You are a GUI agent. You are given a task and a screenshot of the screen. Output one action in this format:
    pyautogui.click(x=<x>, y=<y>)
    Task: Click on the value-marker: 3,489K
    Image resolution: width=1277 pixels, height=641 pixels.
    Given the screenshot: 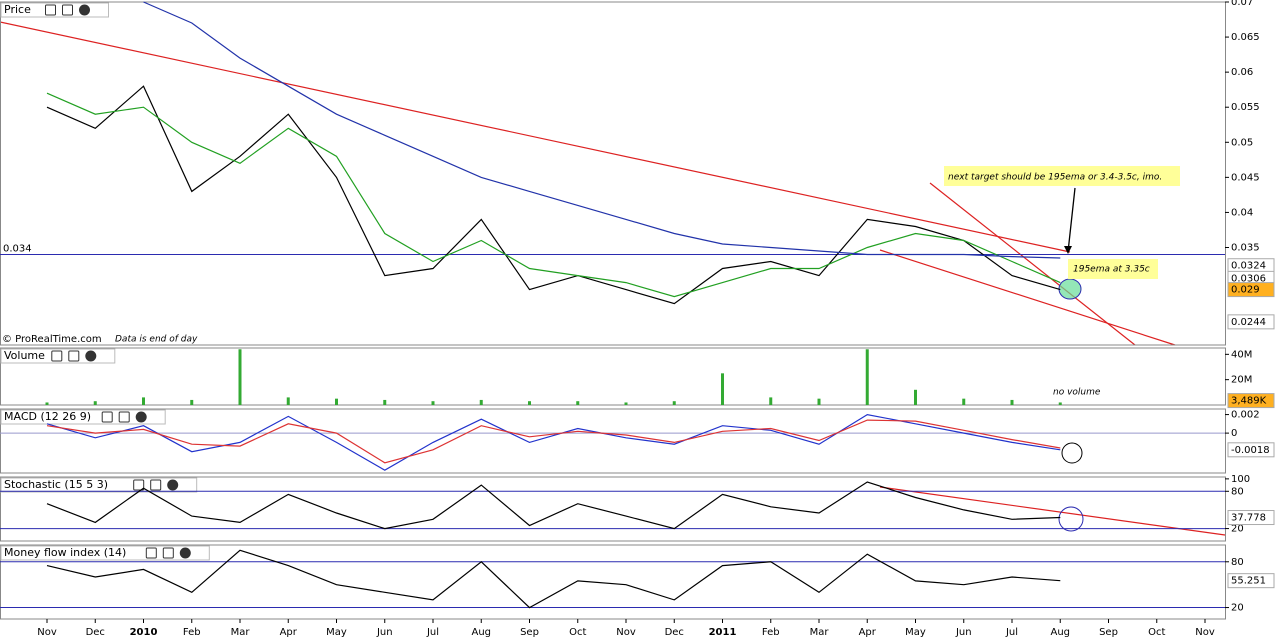 What is the action you would take?
    pyautogui.click(x=1249, y=401)
    